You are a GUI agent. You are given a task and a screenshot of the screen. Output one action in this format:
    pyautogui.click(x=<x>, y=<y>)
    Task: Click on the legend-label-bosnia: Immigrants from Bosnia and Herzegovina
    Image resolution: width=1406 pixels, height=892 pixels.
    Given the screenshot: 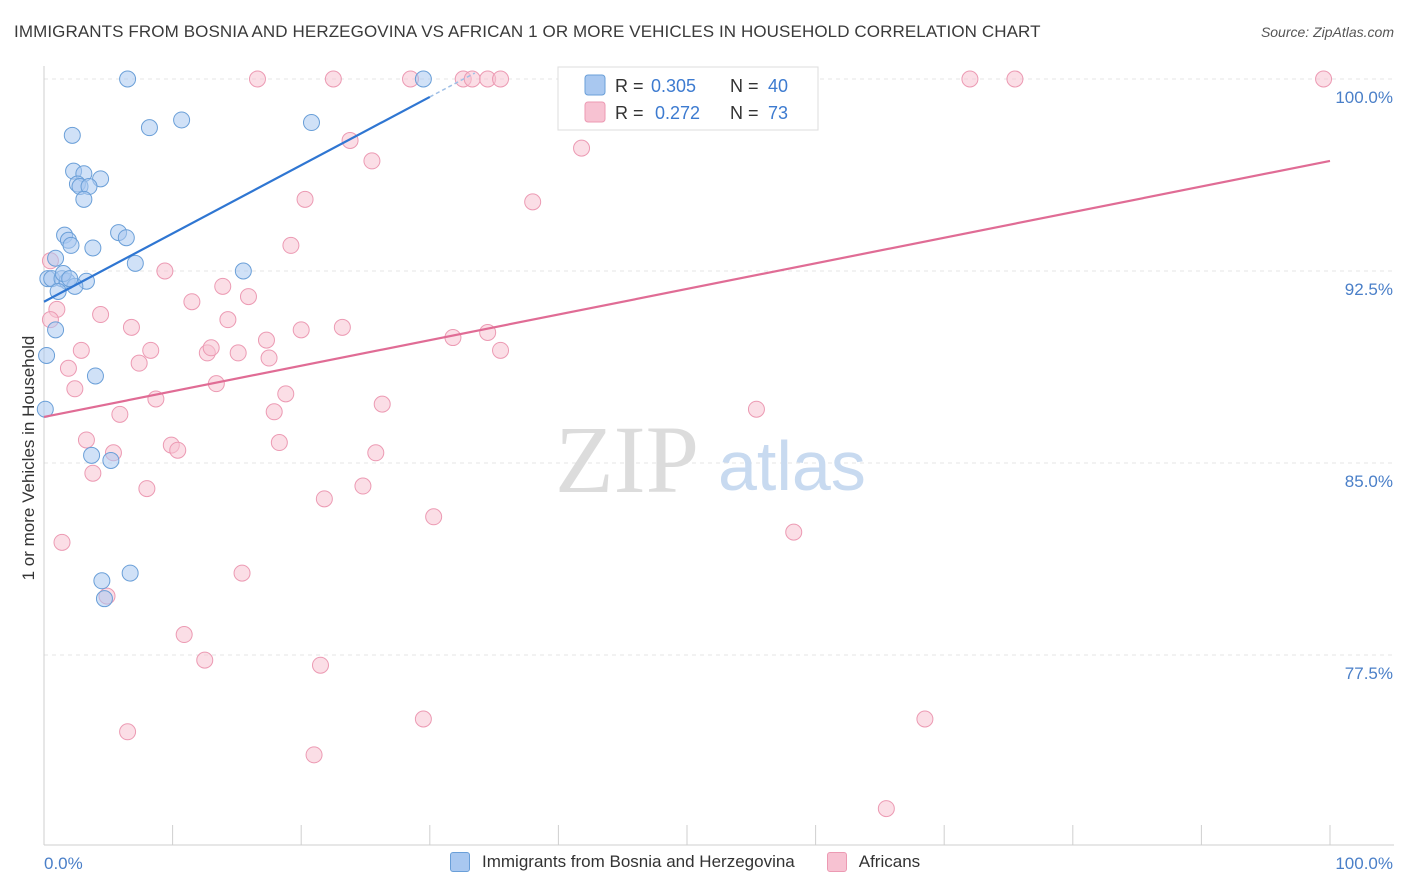 What is the action you would take?
    pyautogui.click(x=638, y=861)
    